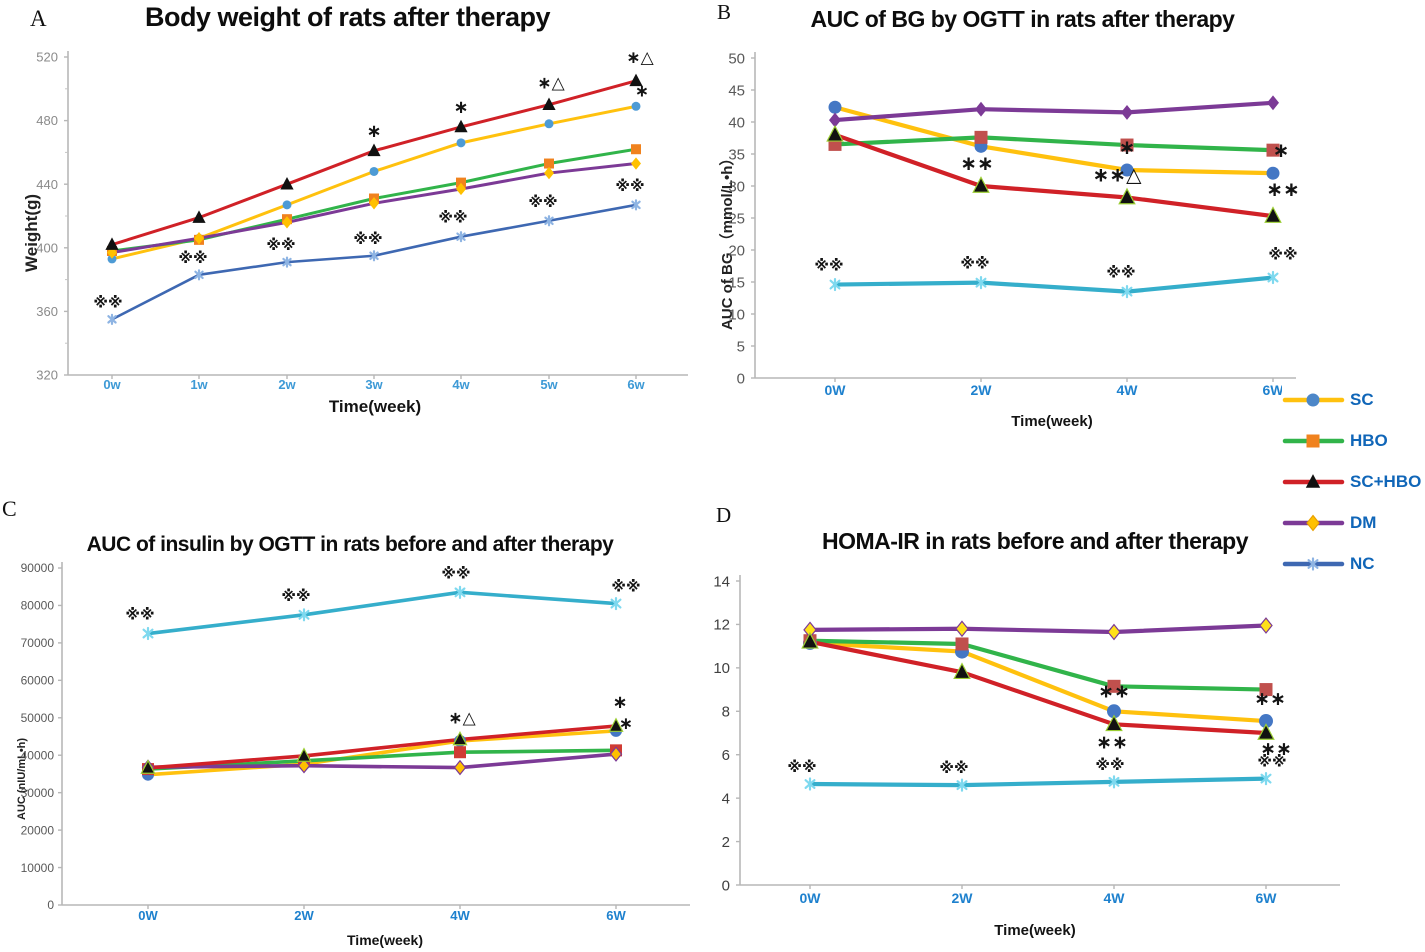  I want to click on svg-text: 440, so click(47, 184).